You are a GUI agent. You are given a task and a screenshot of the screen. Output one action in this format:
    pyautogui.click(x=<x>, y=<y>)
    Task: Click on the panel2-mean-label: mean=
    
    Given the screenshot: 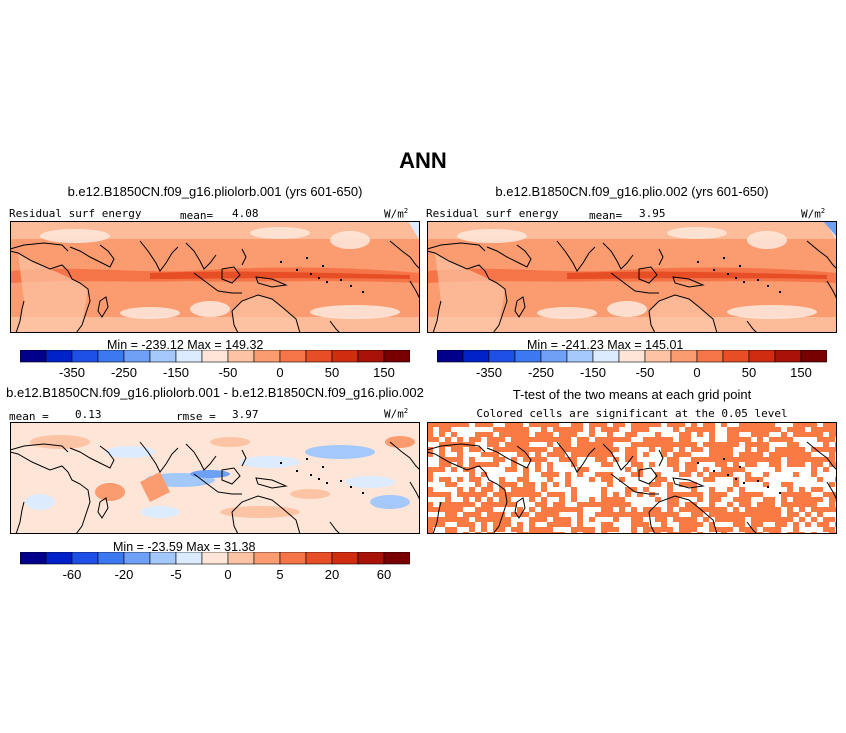 What is the action you would take?
    pyautogui.click(x=606, y=215)
    